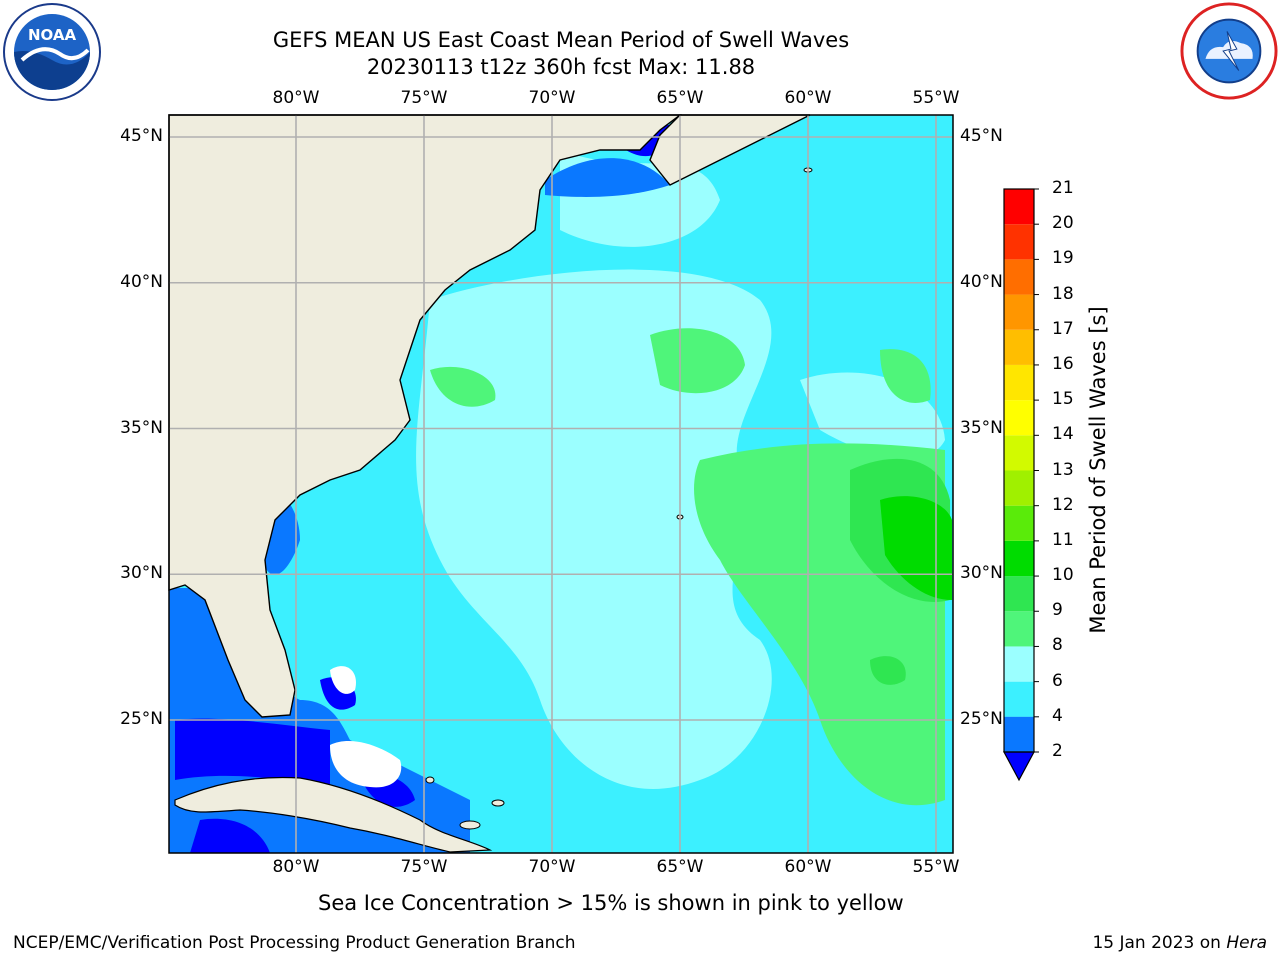  What do you see at coordinates (936, 98) in the screenshot?
I see `lon-tick-top-5: 55°W` at bounding box center [936, 98].